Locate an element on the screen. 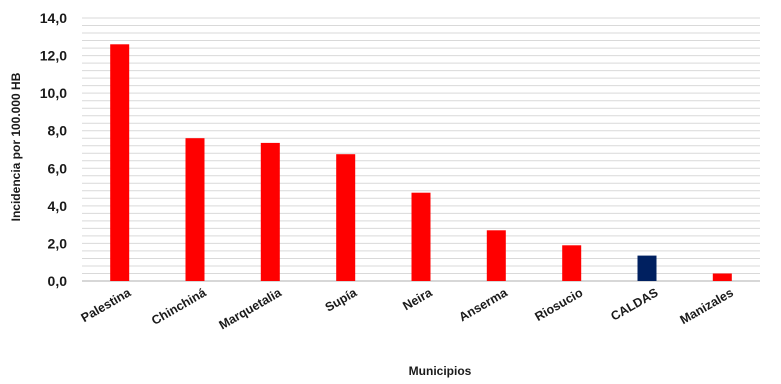 This screenshot has height=384, width=781. y-tick-label: 10,0 is located at coordinates (53, 93).